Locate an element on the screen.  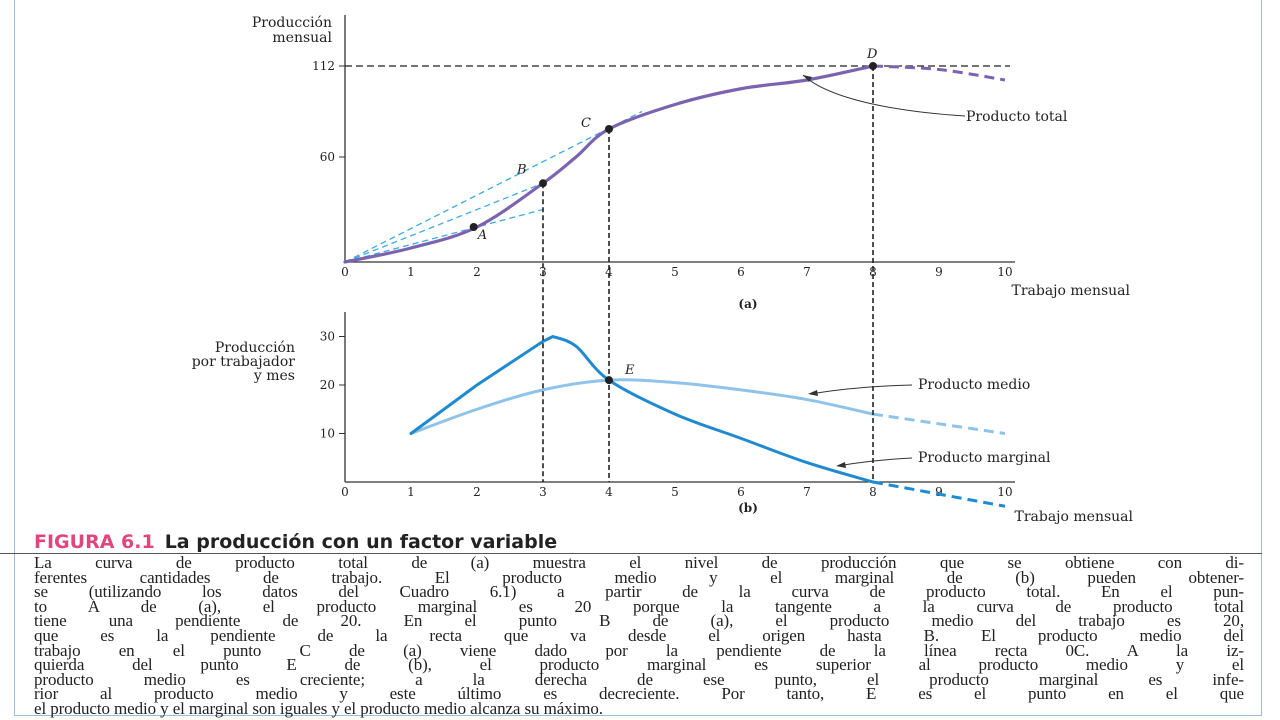
x-tick-b-5: 5 is located at coordinates (675, 492).